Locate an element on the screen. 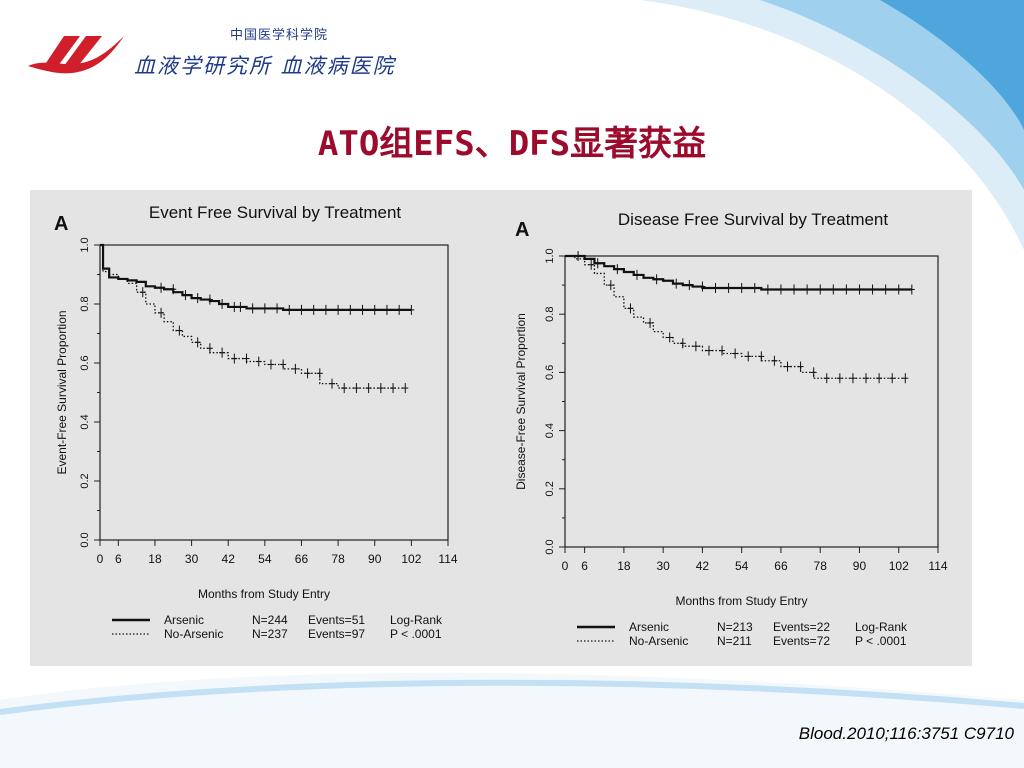 This screenshot has height=768, width=1024. legend-events: Events=22 is located at coordinates (801, 627).